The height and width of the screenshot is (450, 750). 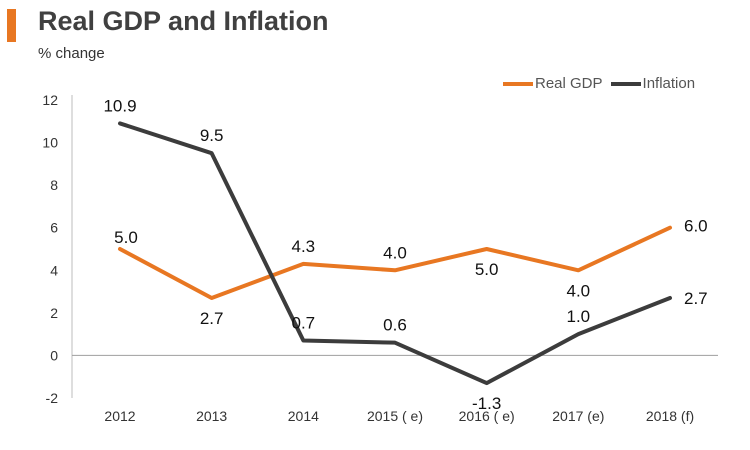 What do you see at coordinates (569, 83) in the screenshot?
I see `legend-label-real-gdp: Real GDP` at bounding box center [569, 83].